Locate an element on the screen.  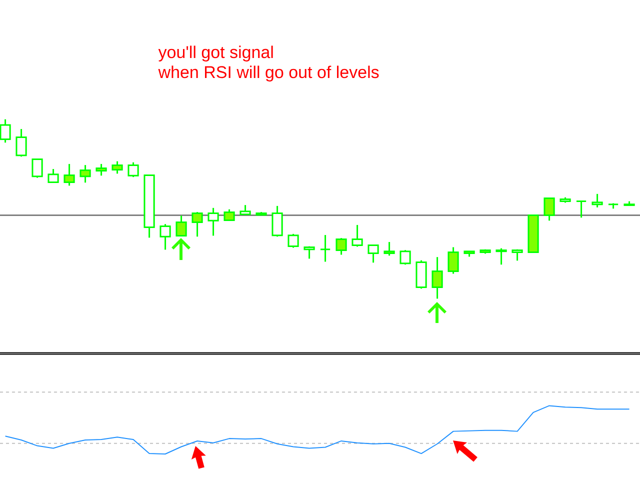
text: when RSI will go out of levels is located at coordinates (268, 74).